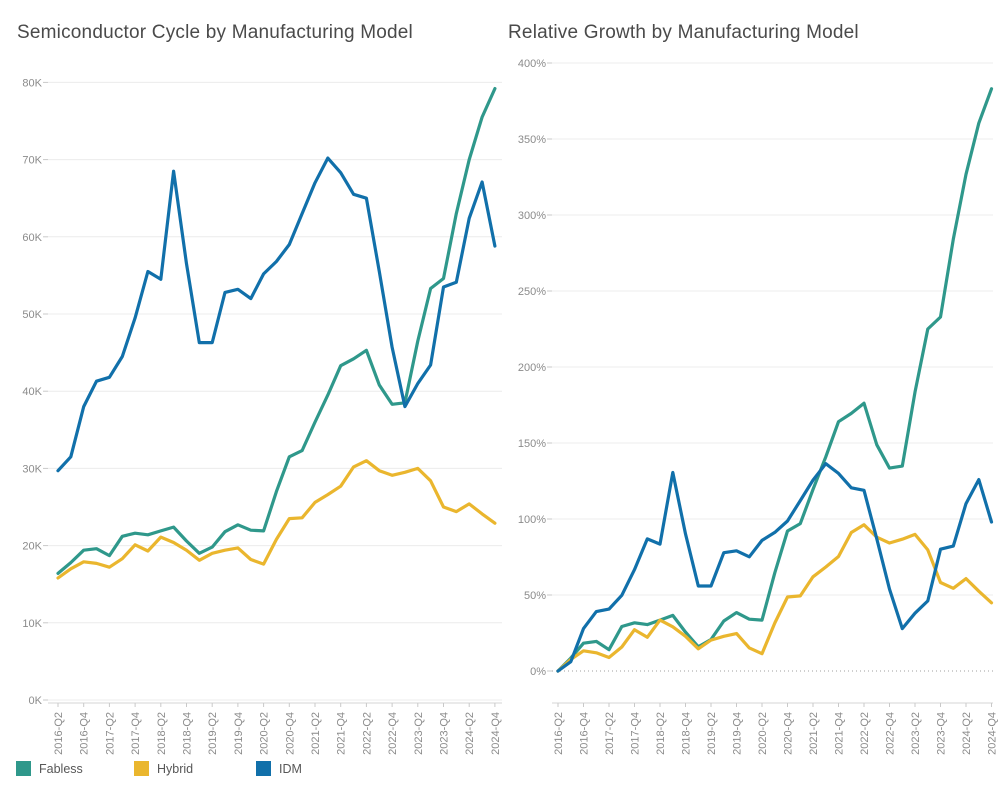  I want to click on hybrid-swatch, so click(141, 768).